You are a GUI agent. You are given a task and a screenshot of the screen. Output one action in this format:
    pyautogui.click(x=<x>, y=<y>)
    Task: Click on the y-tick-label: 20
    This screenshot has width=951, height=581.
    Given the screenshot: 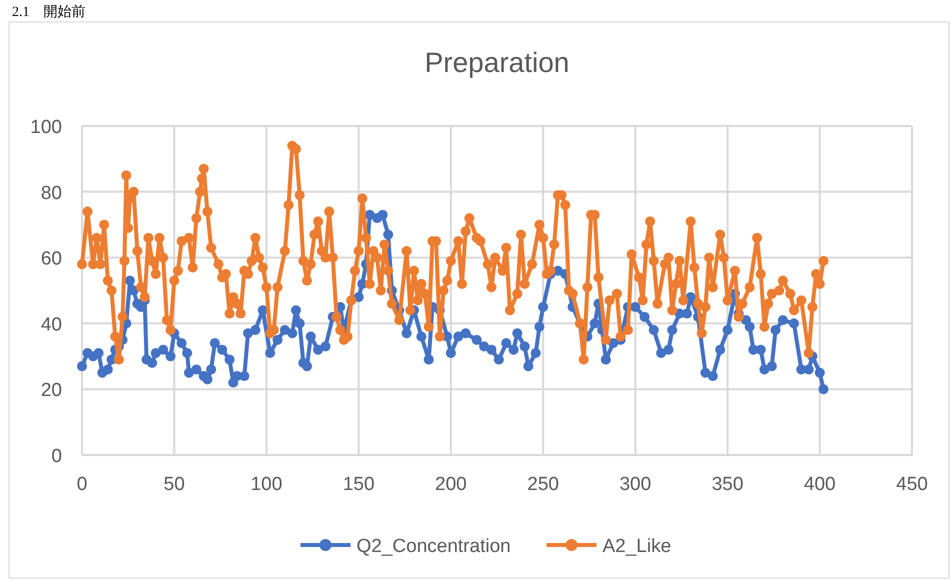 What is the action you would take?
    pyautogui.click(x=51, y=391)
    